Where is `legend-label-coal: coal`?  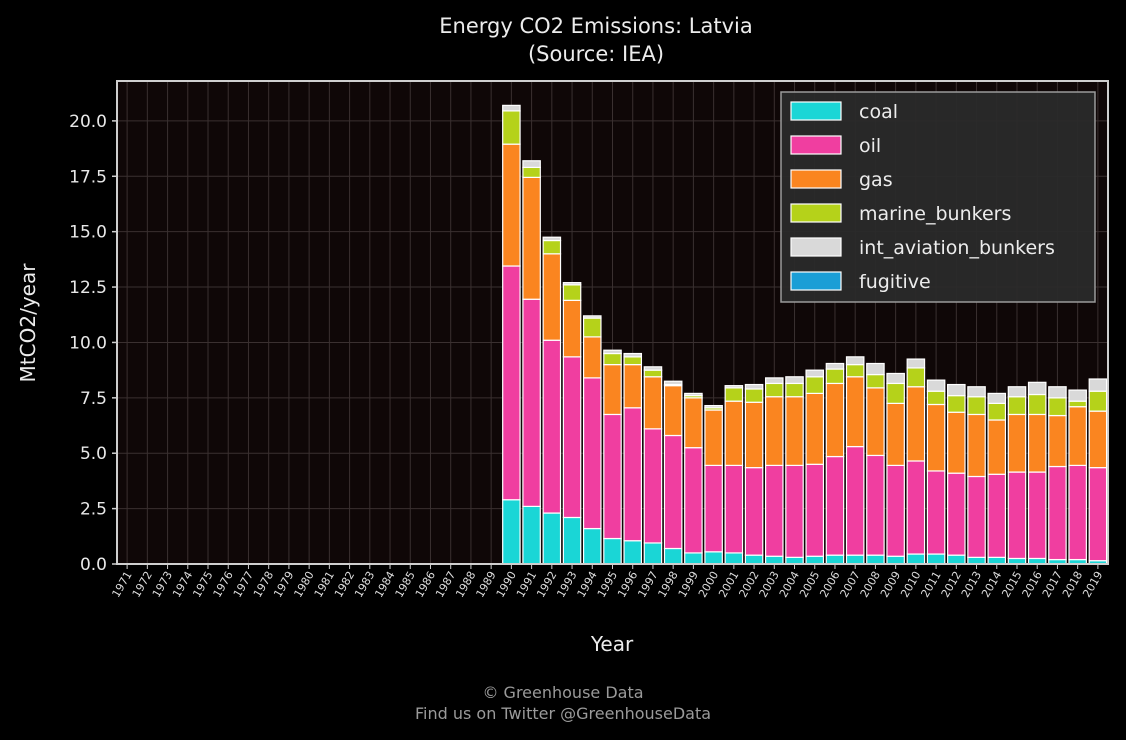 legend-label-coal: coal is located at coordinates (878, 112).